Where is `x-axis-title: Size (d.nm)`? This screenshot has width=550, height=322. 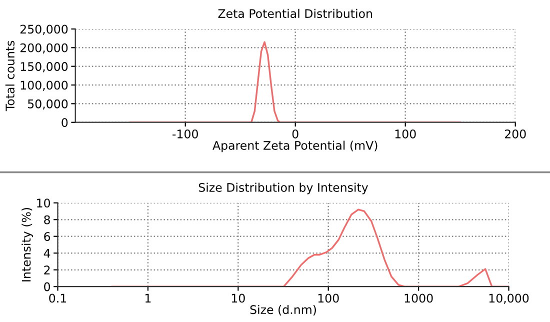 x-axis-title: Size (d.nm) is located at coordinates (283, 310).